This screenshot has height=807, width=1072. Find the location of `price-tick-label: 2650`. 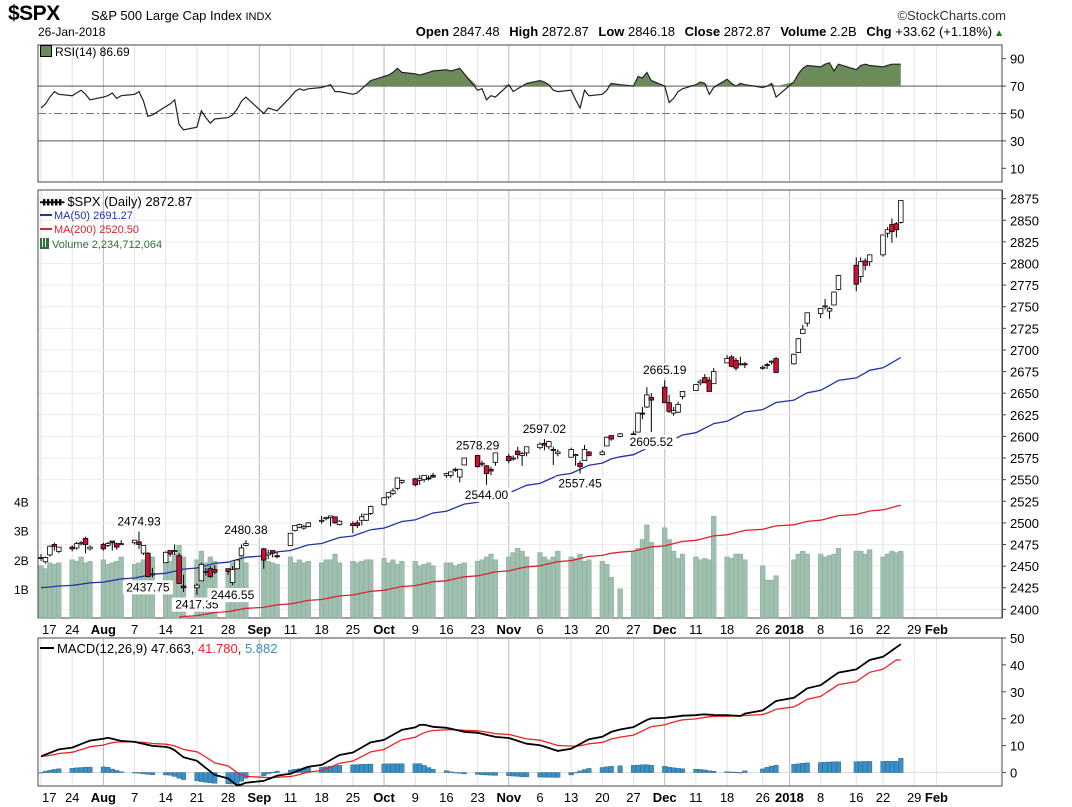

price-tick-label: 2650 is located at coordinates (1024, 393).